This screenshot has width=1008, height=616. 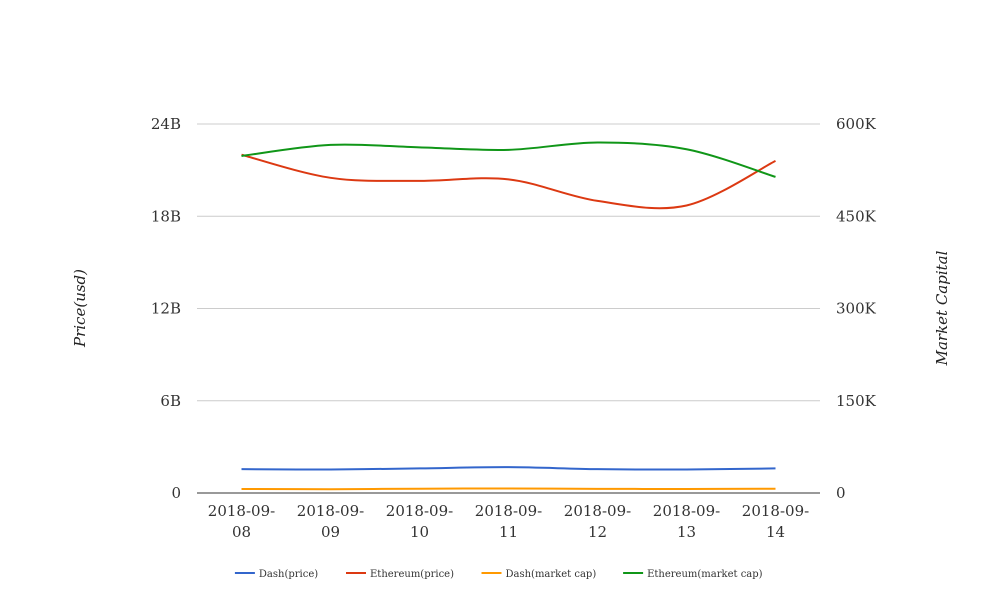 What do you see at coordinates (508, 468) in the screenshot?
I see `series-line-dash-price` at bounding box center [508, 468].